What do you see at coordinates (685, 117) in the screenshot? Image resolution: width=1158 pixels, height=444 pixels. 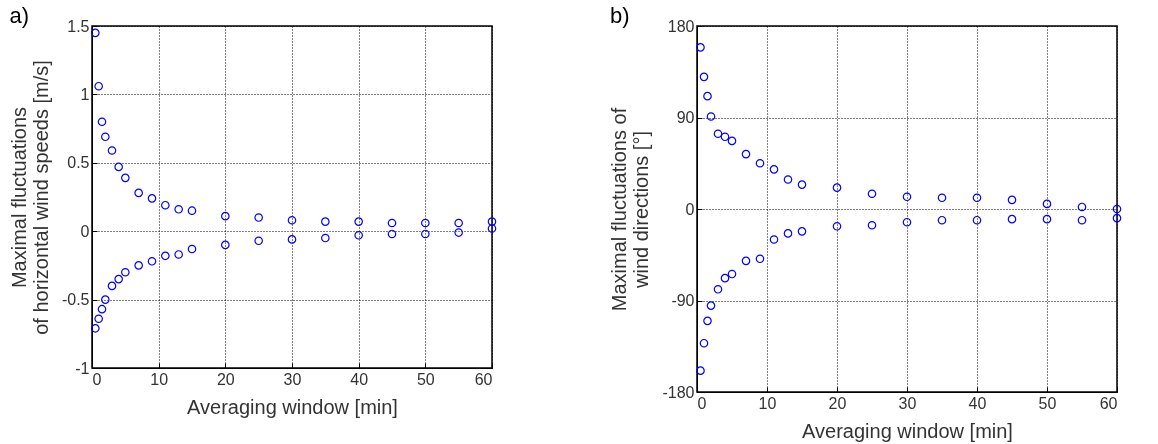 I see `y-tick-label: 90` at bounding box center [685, 117].